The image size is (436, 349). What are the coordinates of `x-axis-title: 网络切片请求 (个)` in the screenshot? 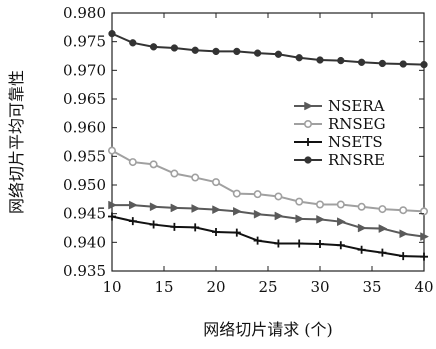 It's located at (268, 329).